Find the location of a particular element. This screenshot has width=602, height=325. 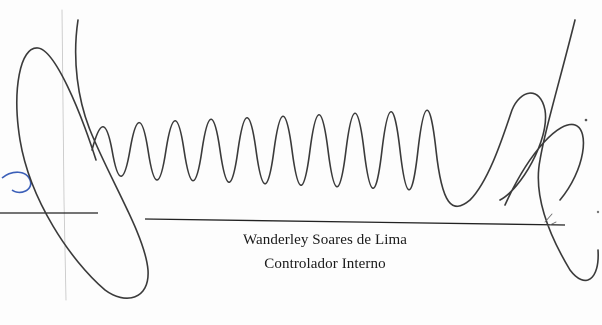

signatory-role: Controlador Interno is located at coordinates (325, 264).